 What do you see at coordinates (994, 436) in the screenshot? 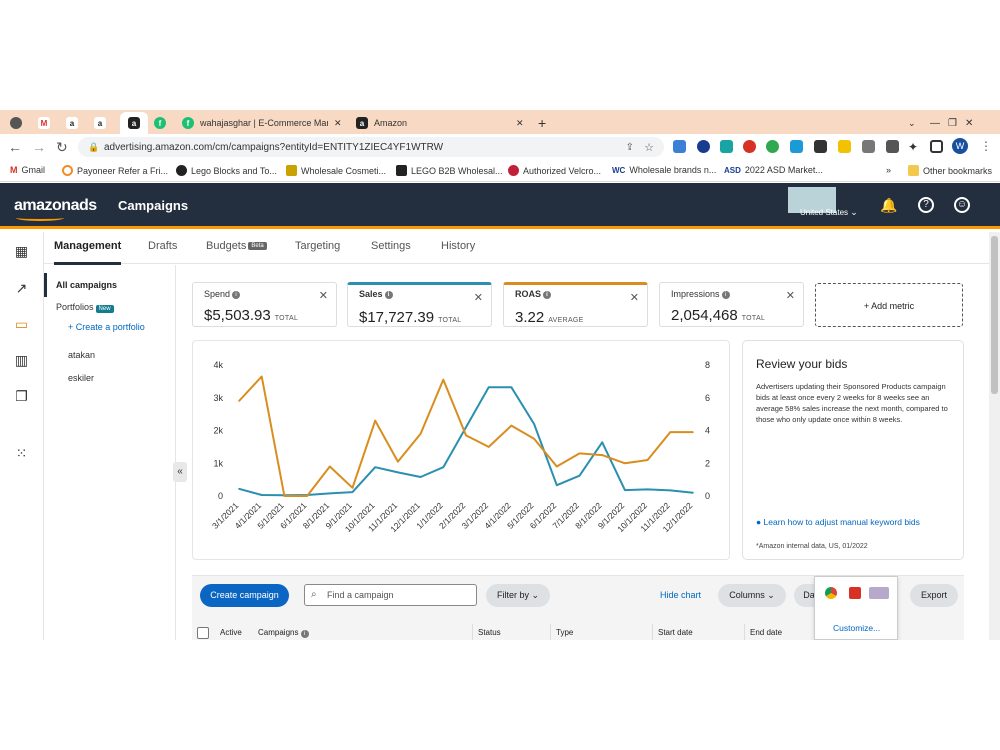
I see `page-scrollbar` at bounding box center [994, 436].